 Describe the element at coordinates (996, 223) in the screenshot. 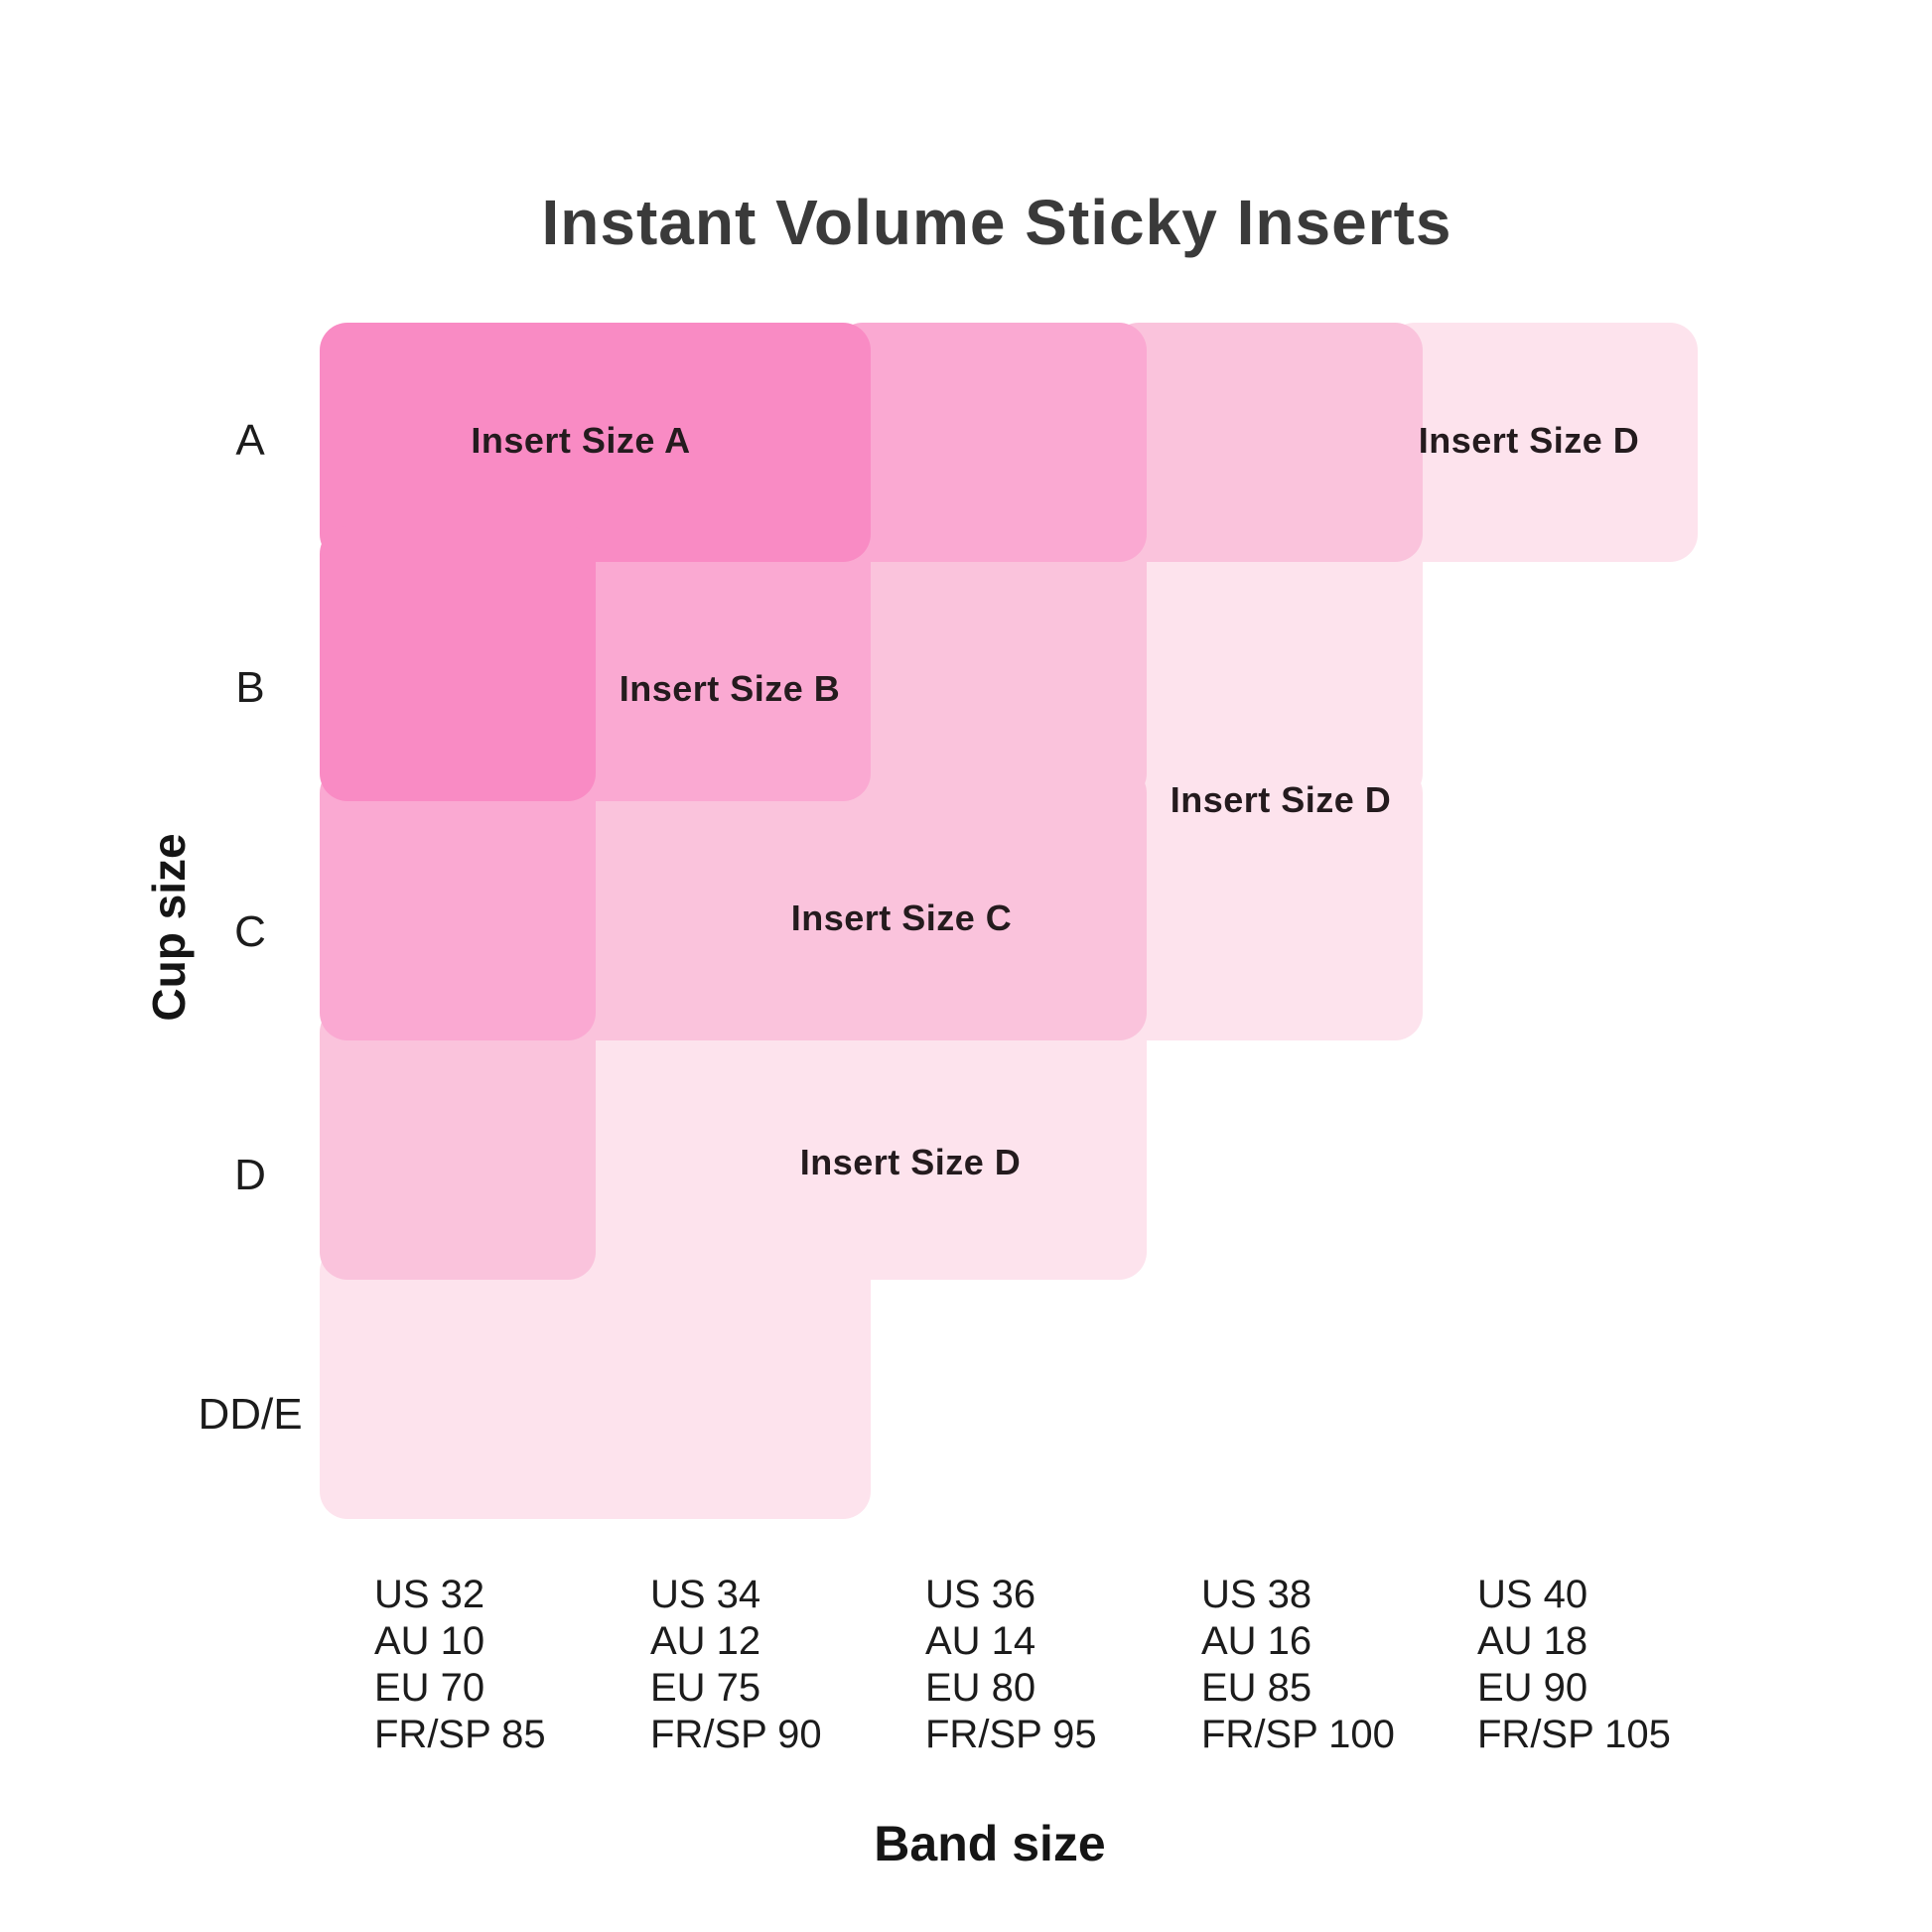

I see `page-title: Instant Volume Sticky Inserts` at that location.